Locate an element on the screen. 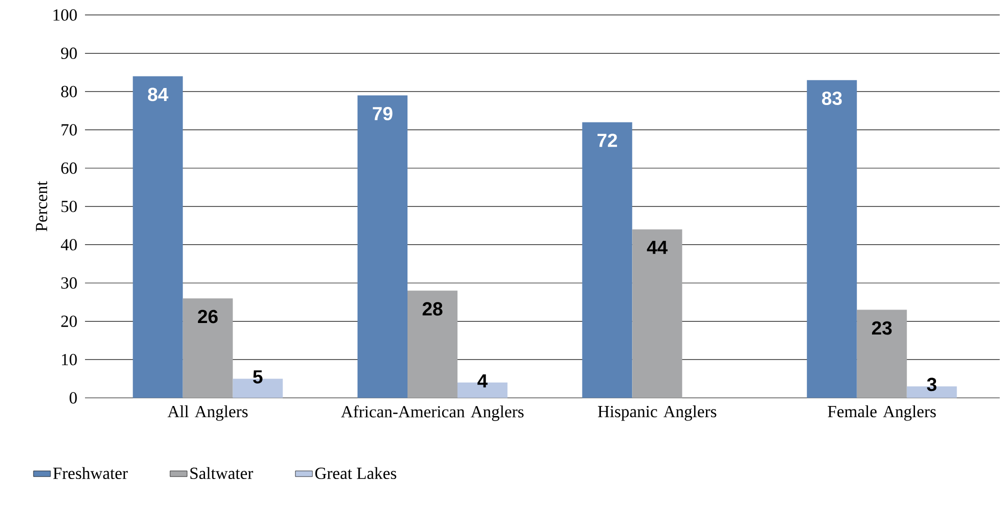 The height and width of the screenshot is (513, 1000). data-label: 4 is located at coordinates (482, 381).